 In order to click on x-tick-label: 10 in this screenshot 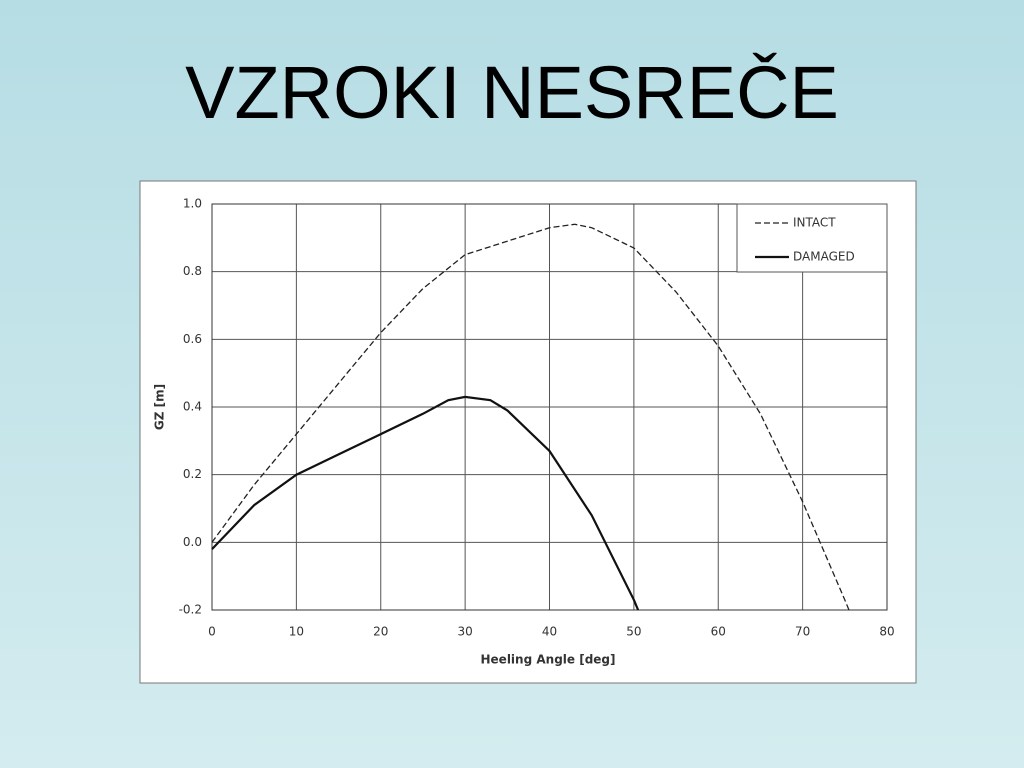, I will do `click(296, 632)`.